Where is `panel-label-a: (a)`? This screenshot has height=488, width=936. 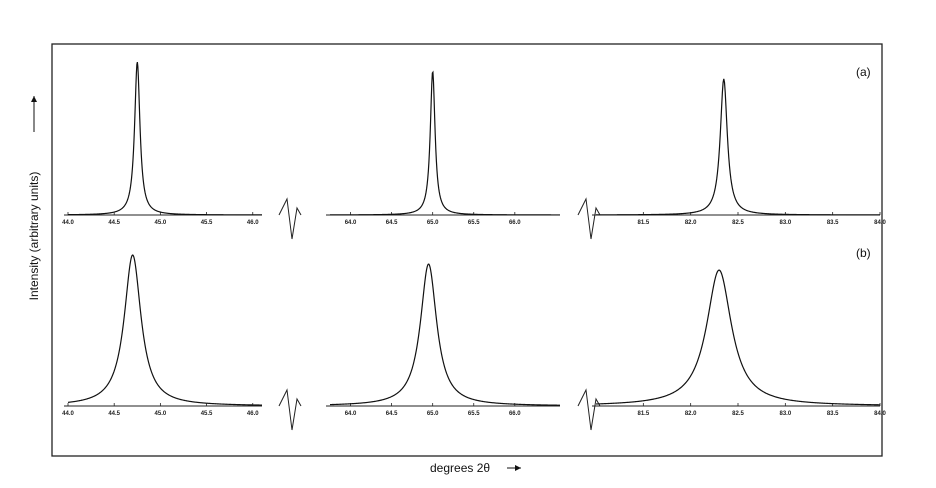 panel-label-a: (a) is located at coordinates (863, 72).